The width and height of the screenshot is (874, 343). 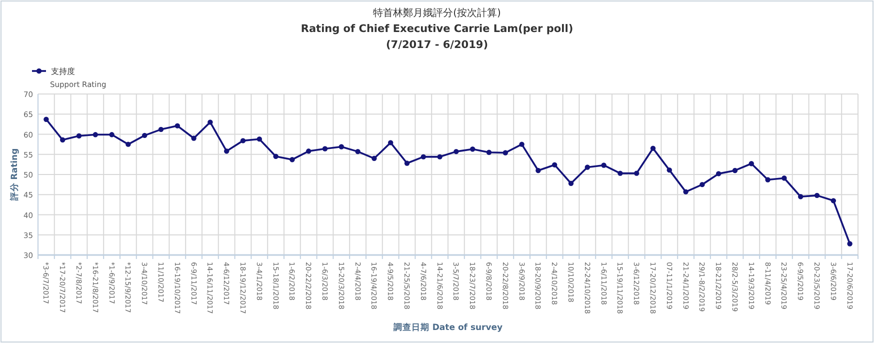 I want to click on x-axis-title: 調查日期 Date of survey, so click(x=448, y=327).